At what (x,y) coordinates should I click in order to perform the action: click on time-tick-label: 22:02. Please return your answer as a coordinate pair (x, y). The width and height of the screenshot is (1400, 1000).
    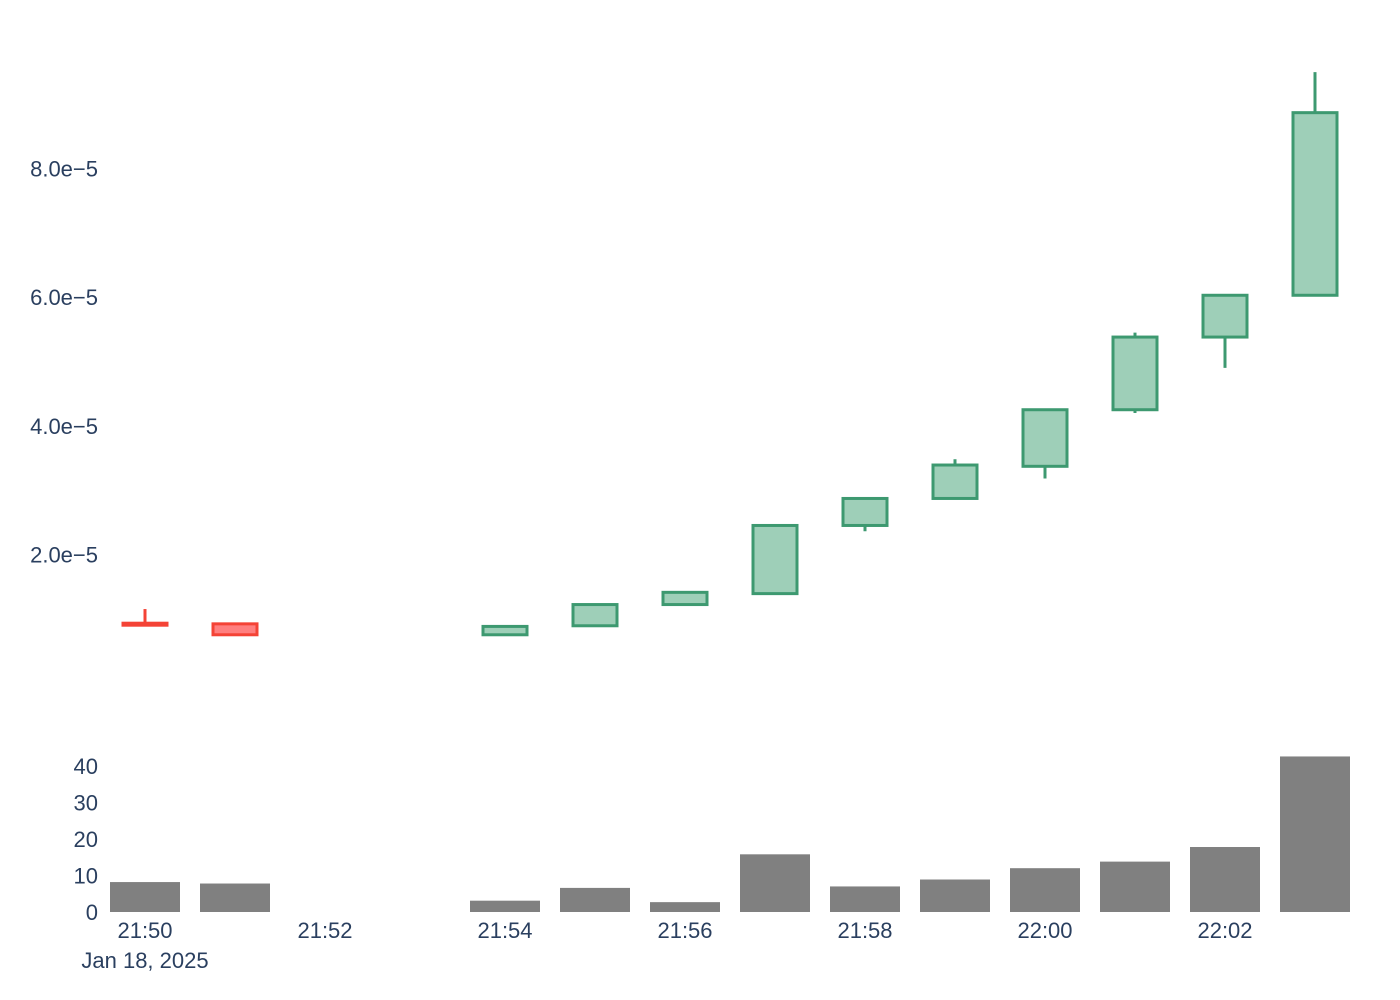
    Looking at the image, I should click on (1224, 930).